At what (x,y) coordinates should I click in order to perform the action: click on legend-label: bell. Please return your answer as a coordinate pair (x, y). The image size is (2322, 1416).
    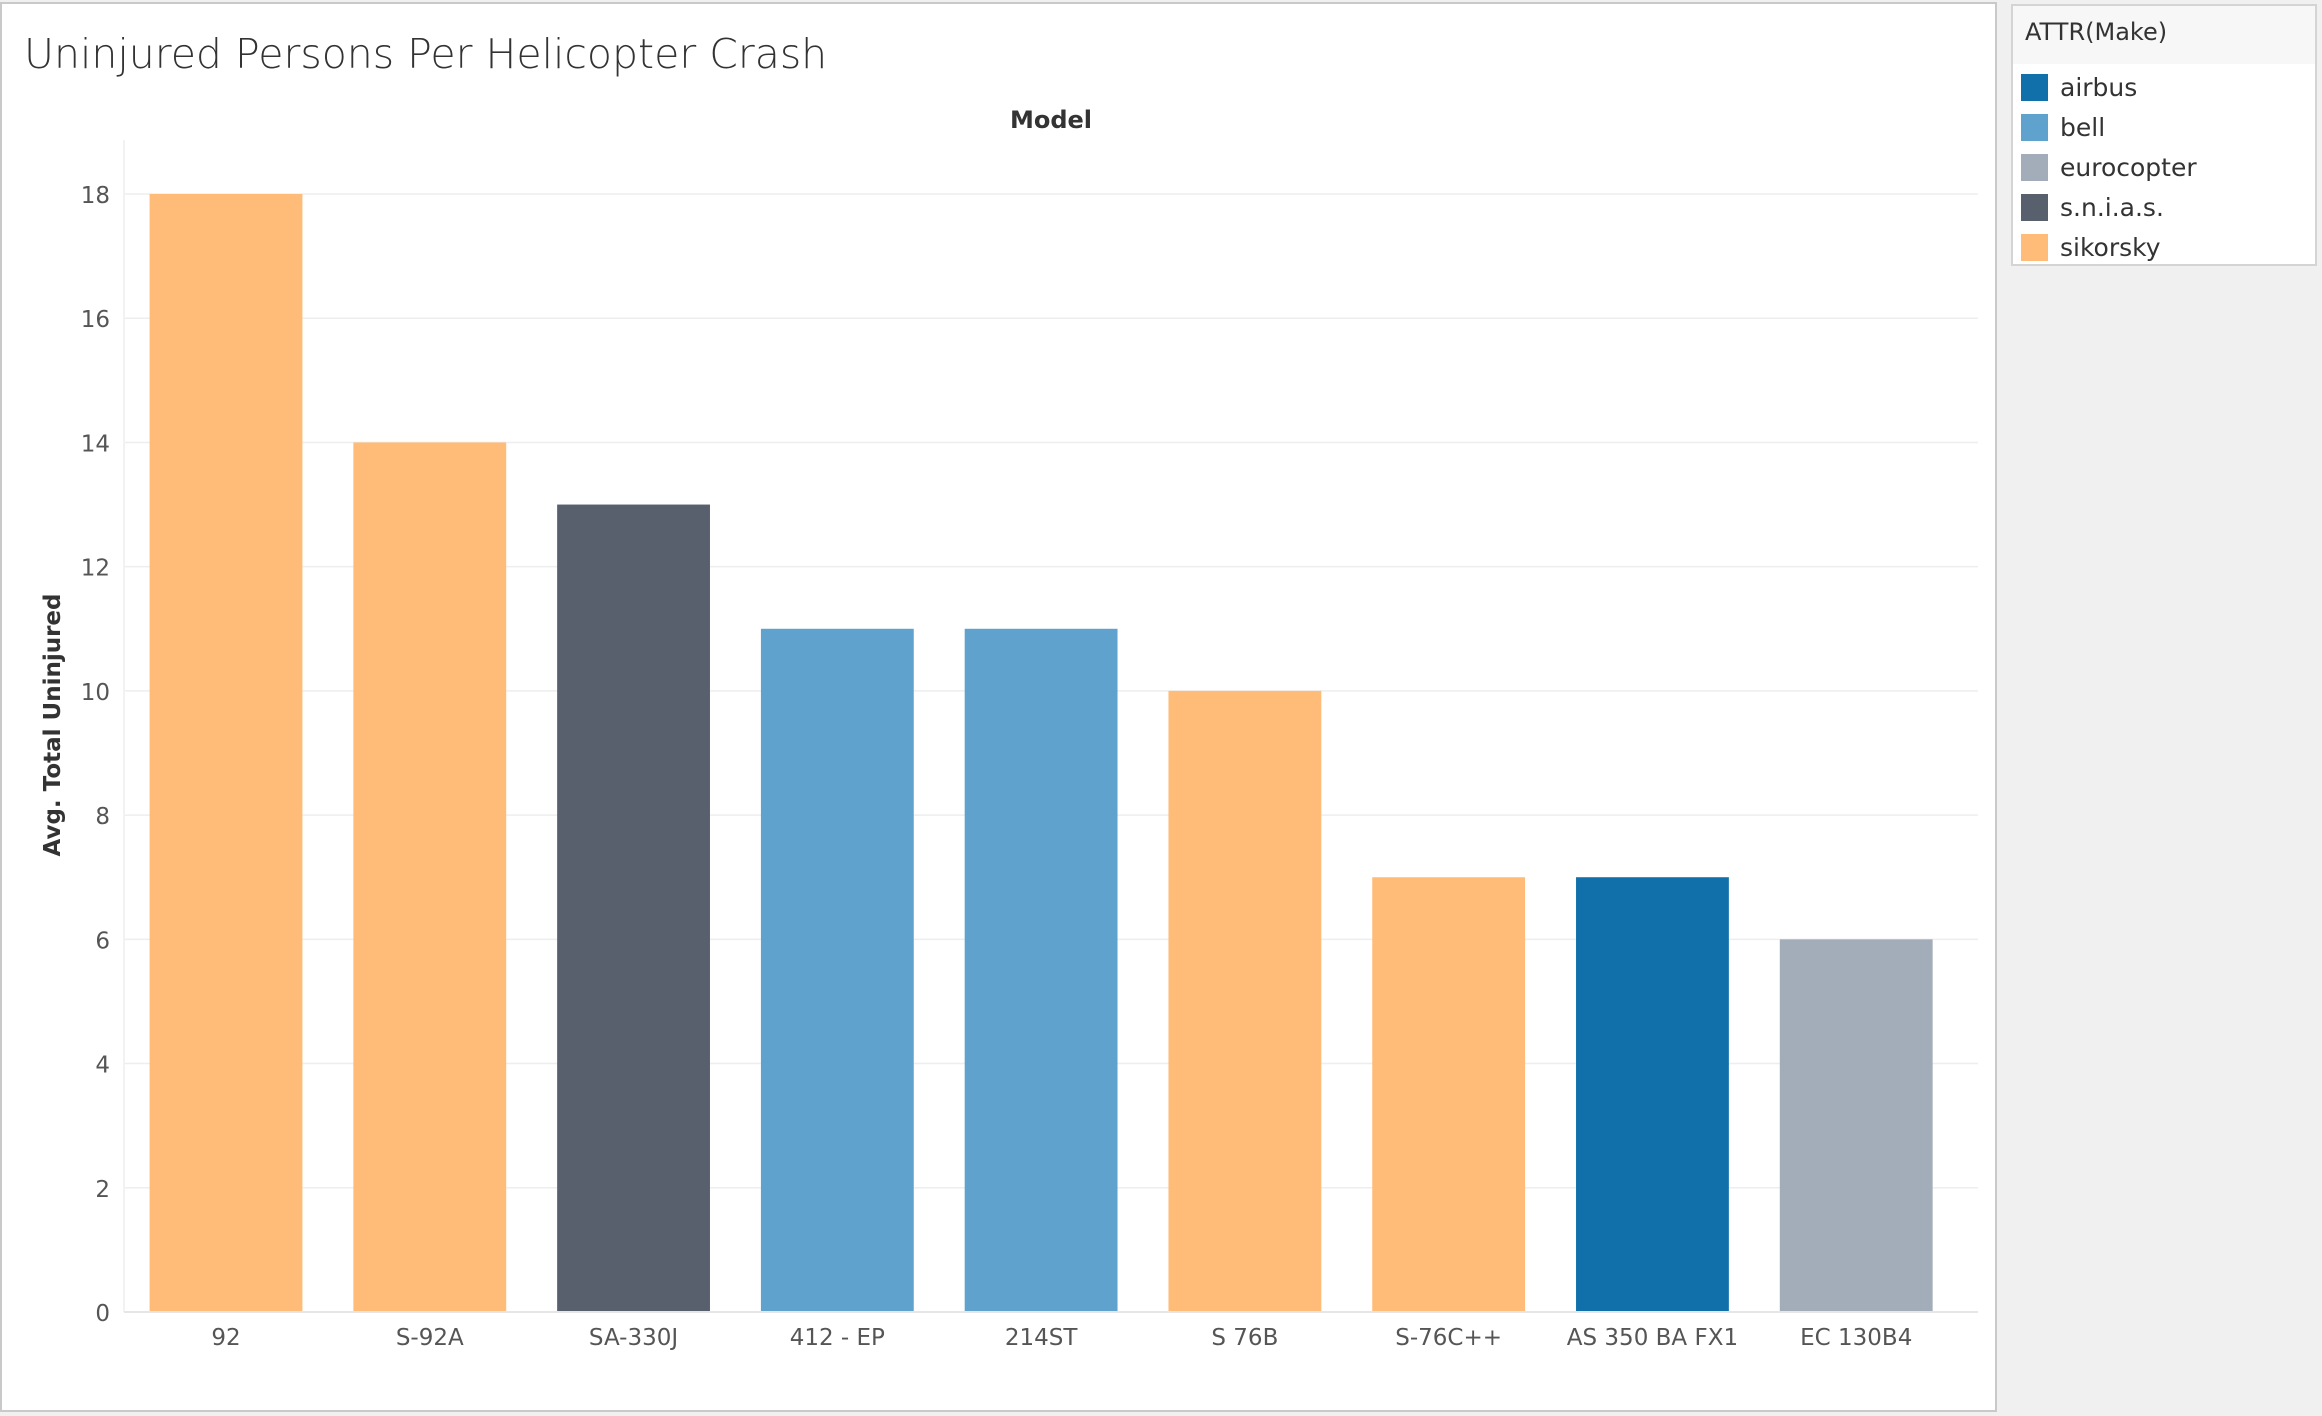
    Looking at the image, I should click on (2083, 127).